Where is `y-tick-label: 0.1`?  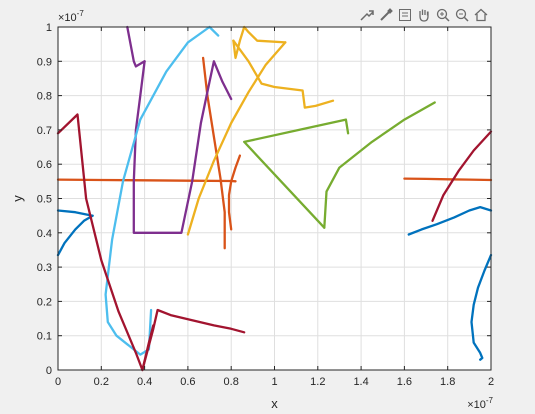
y-tick-label: 0.1 is located at coordinates (44, 337).